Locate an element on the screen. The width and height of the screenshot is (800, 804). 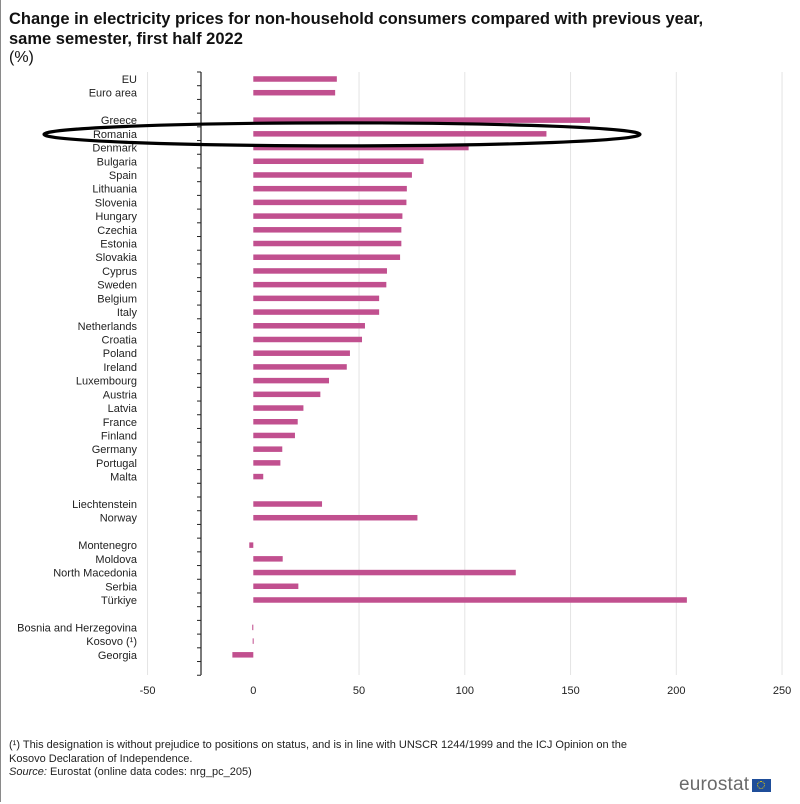
bar-euro-area is located at coordinates (294, 92).